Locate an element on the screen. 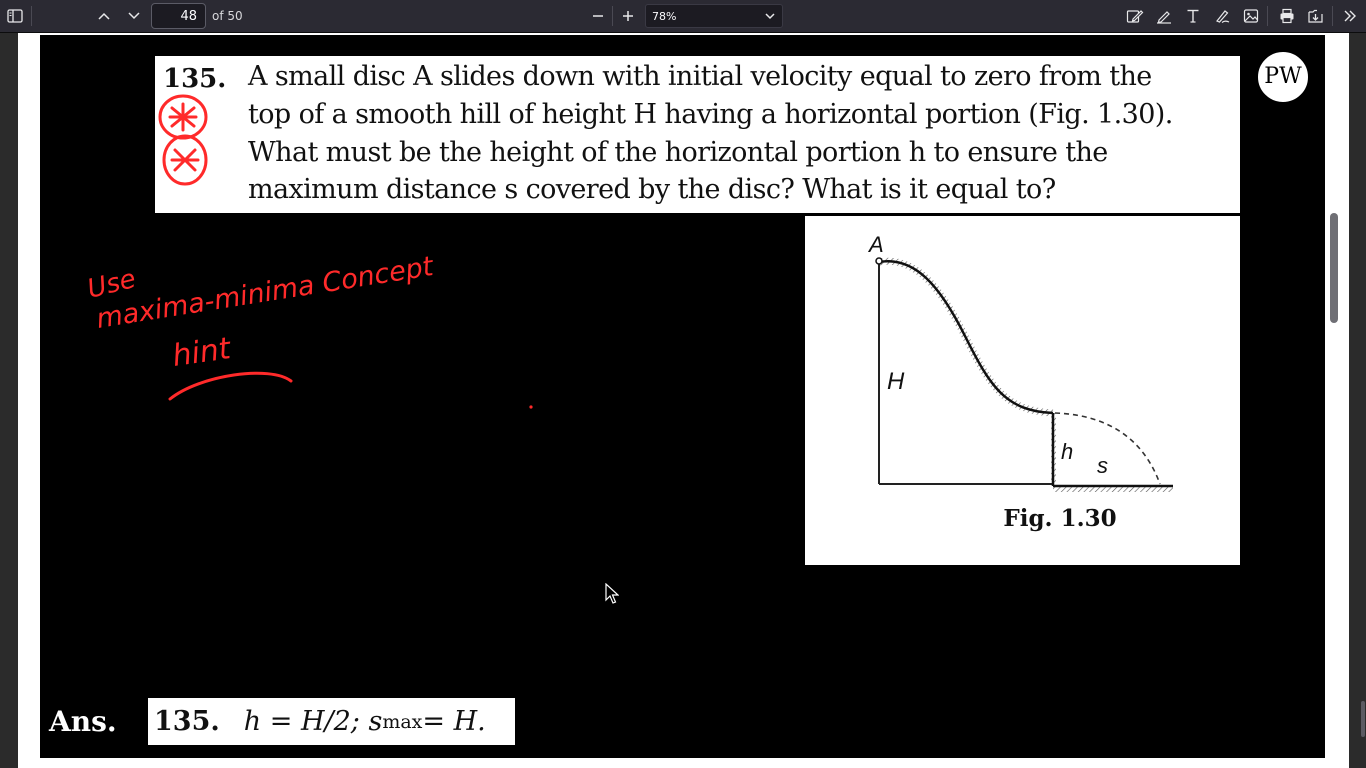 Image resolution: width=1366 pixels, height=768 pixels. answer-label: Ans. is located at coordinates (83, 721).